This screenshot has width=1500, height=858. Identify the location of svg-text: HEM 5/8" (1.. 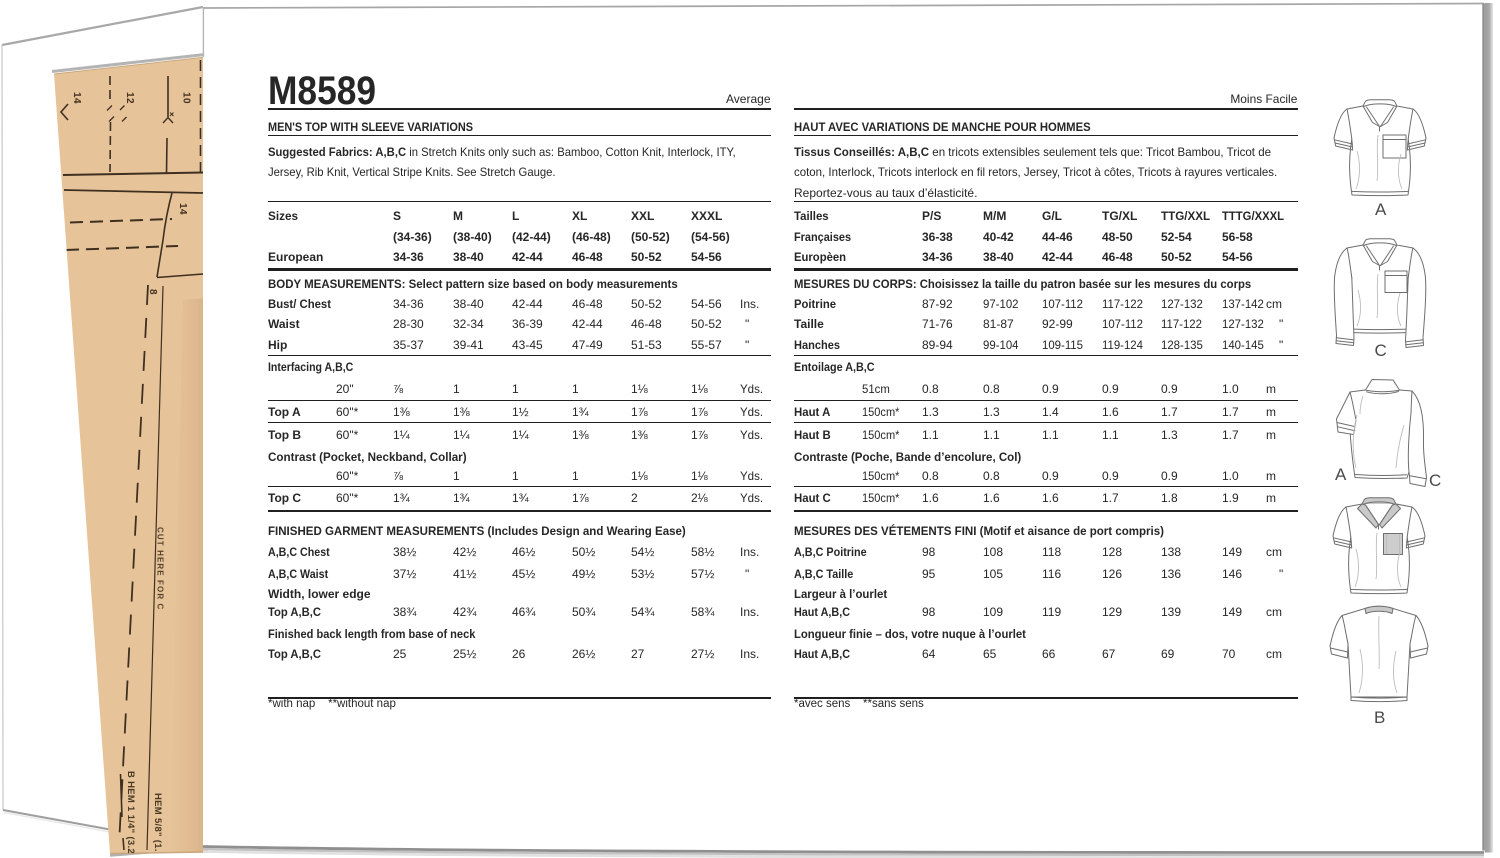
(157, 822).